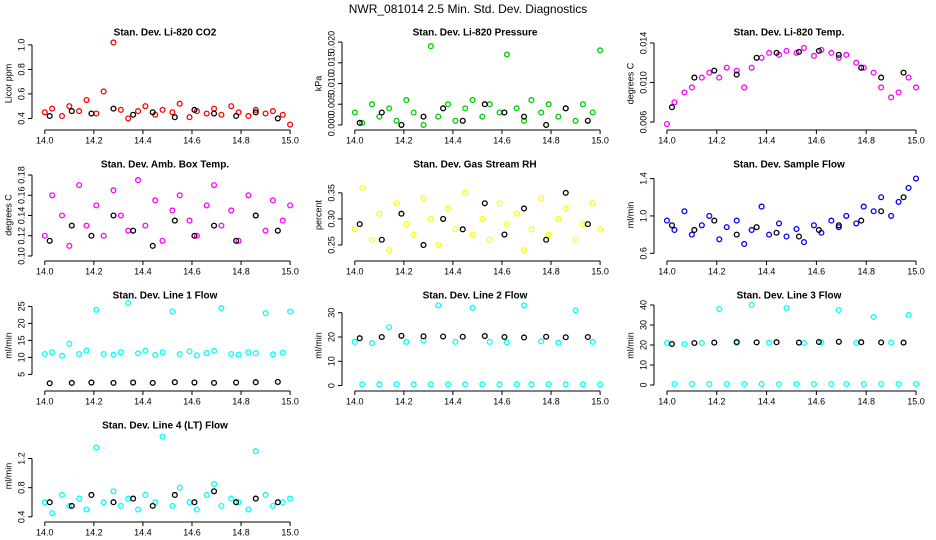 The height and width of the screenshot is (540, 936). What do you see at coordinates (331, 42) in the screenshot?
I see `y-tick-label: 0.020` at bounding box center [331, 42].